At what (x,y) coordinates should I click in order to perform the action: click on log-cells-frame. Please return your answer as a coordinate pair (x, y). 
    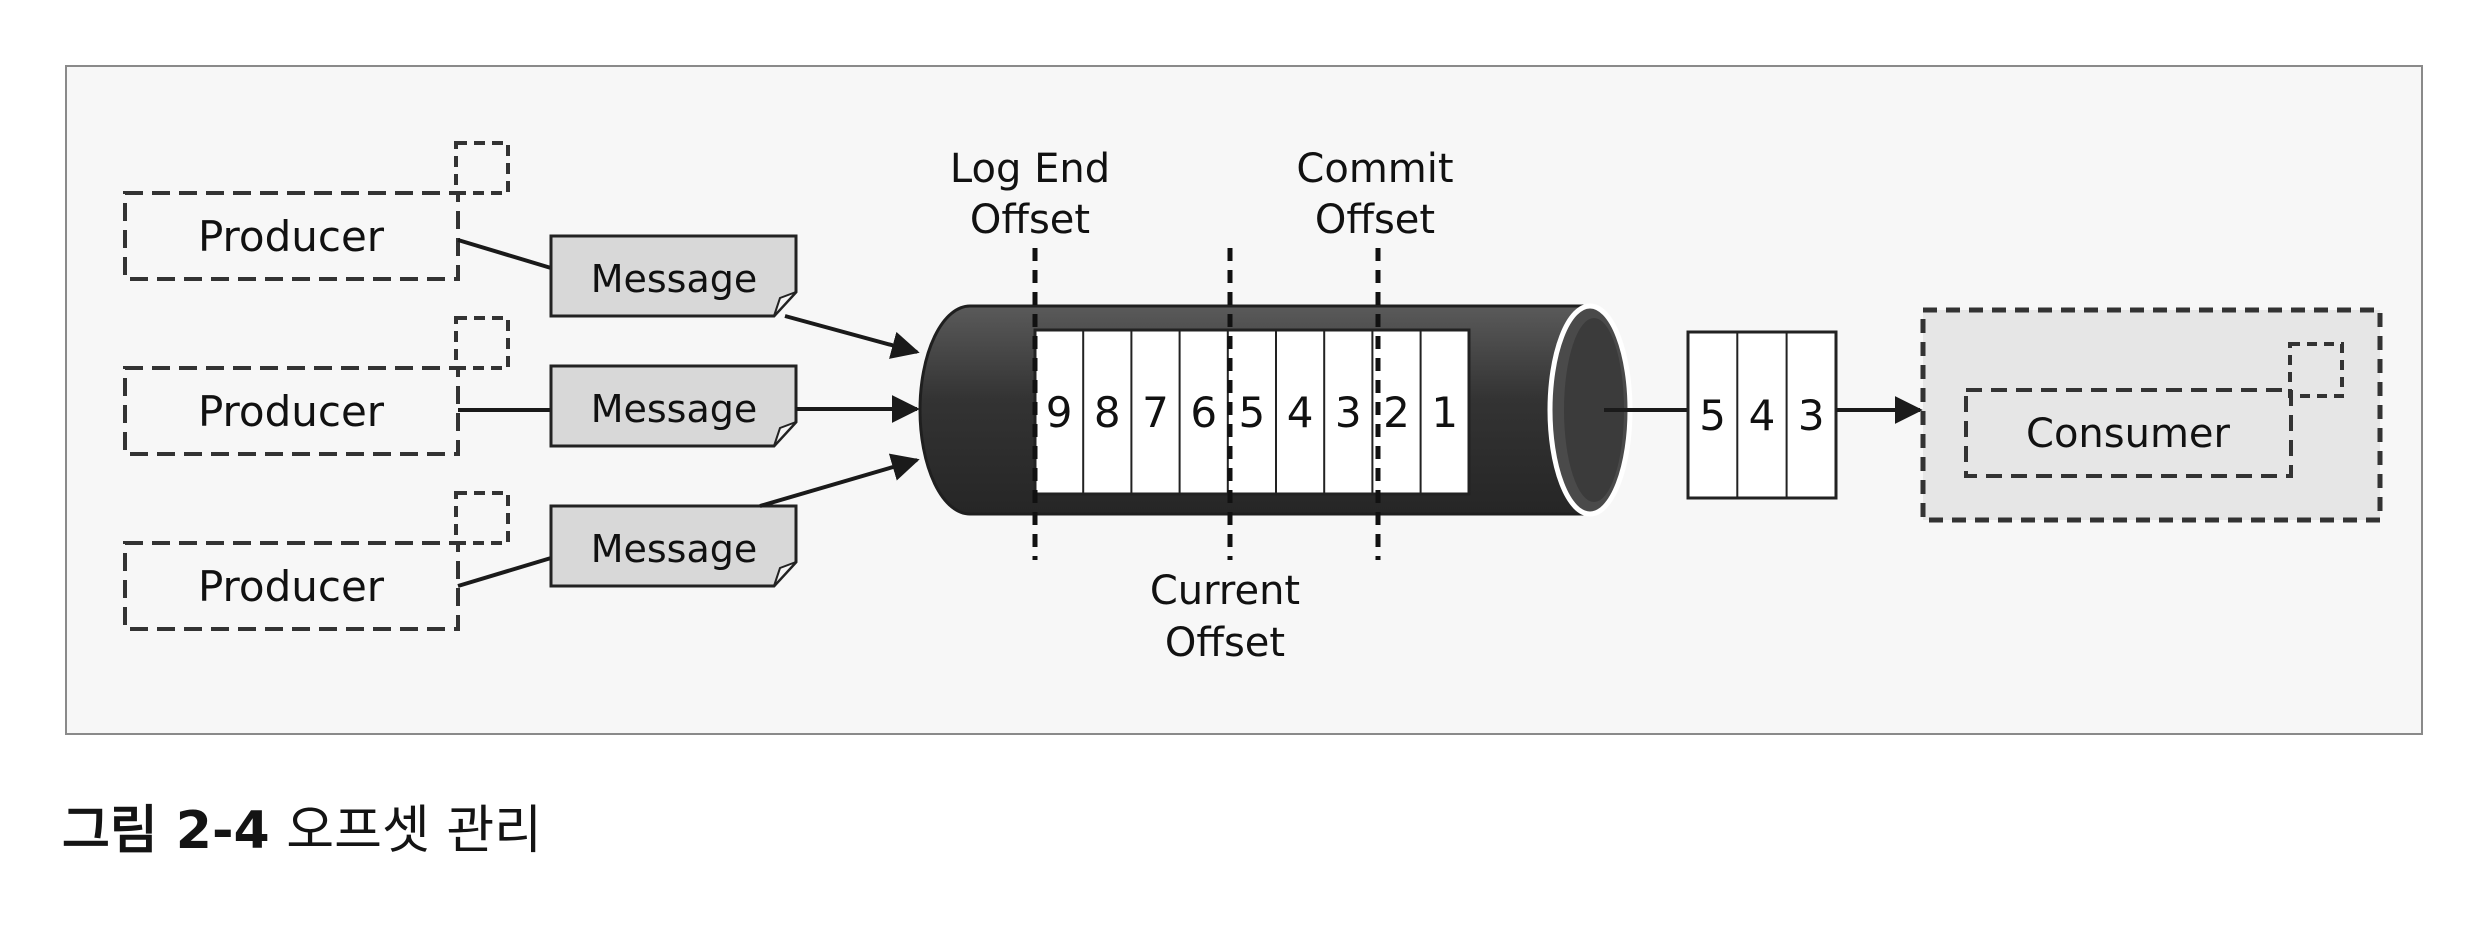
    Looking at the image, I should click on (1252, 412).